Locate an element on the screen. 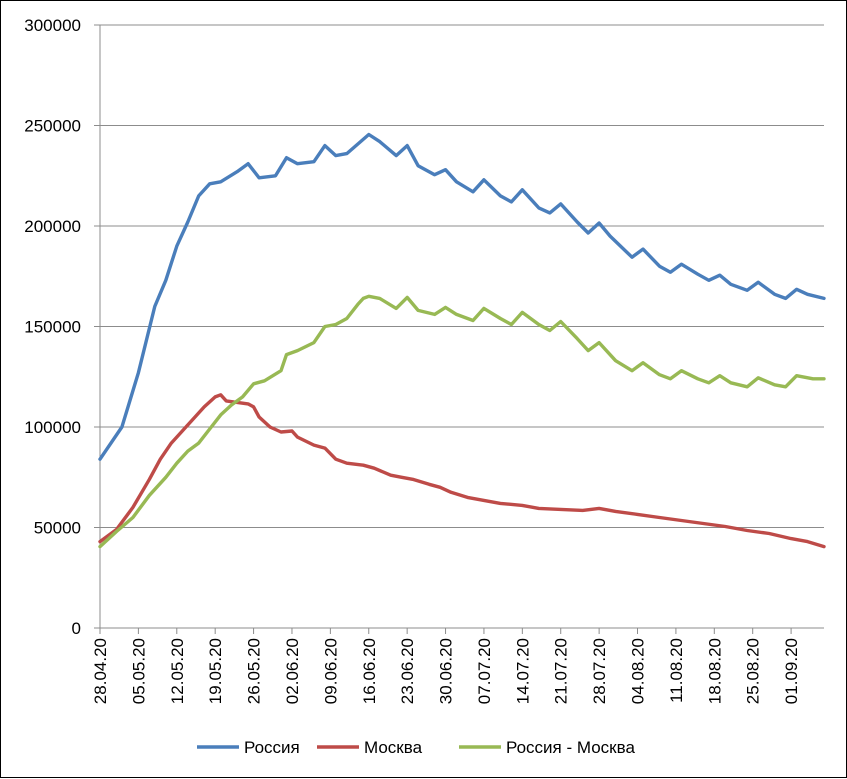  x-tick-label: 25.08.20 is located at coordinates (753, 671).